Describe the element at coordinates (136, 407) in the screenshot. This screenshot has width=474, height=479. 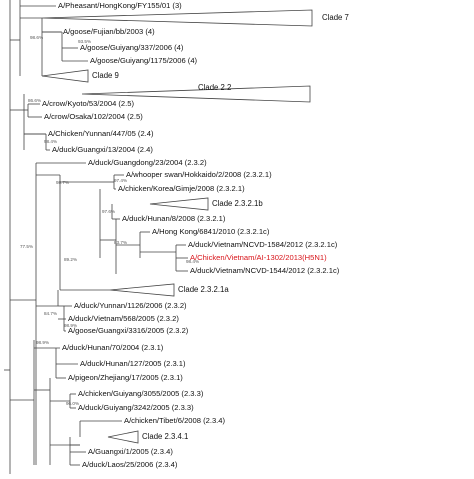
I see `taxon-label: A/duck/Guiyang/3242/2005 (2.3.3)` at that location.